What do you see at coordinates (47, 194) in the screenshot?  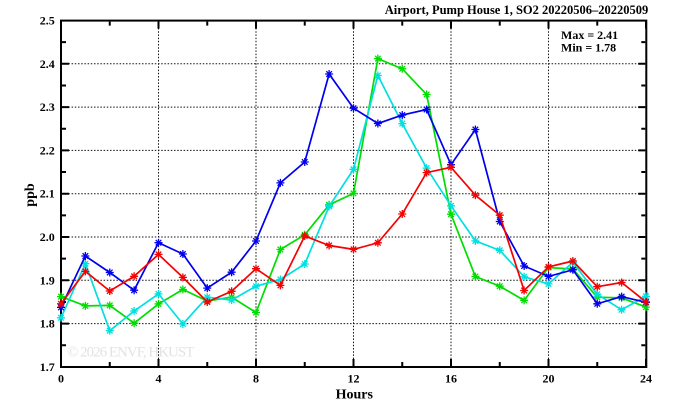 I see `svg-text: 2.1` at bounding box center [47, 194].